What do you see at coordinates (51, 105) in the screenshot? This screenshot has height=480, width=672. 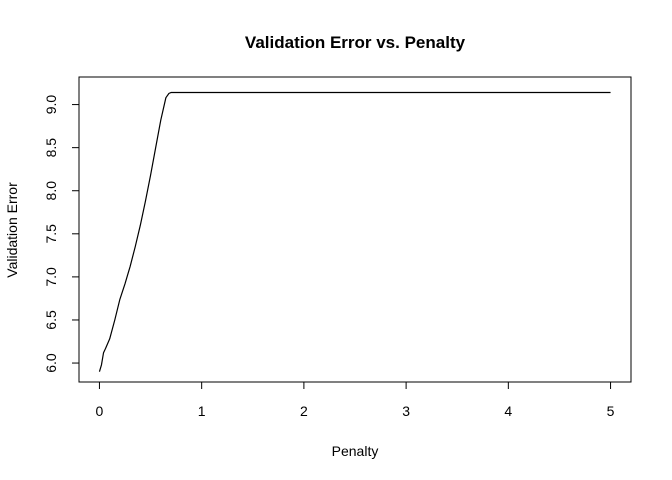 I see `y-tick-label: 9.0` at bounding box center [51, 105].